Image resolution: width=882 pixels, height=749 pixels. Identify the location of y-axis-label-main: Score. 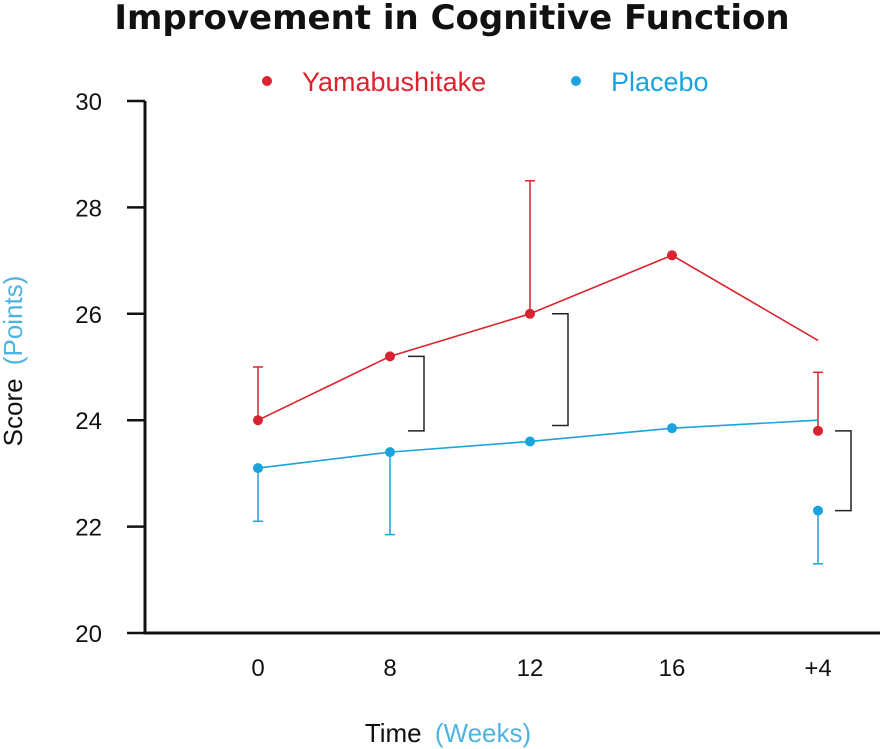
(14, 412).